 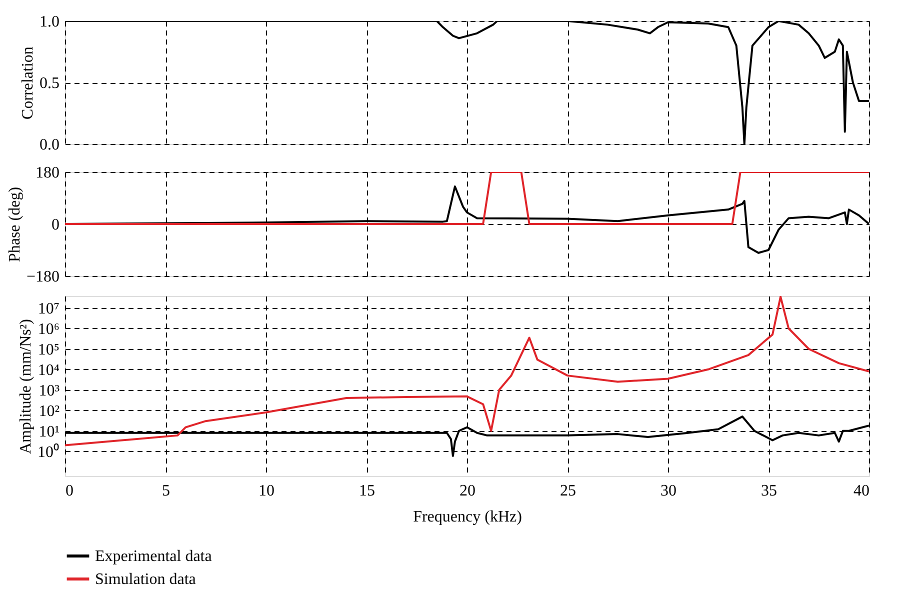 What do you see at coordinates (166, 491) in the screenshot?
I see `x-tick-label: 5` at bounding box center [166, 491].